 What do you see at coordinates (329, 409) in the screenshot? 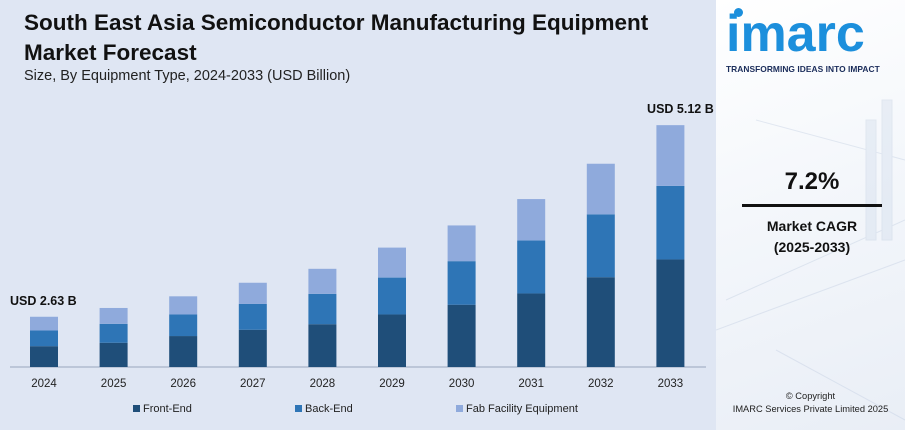
I see `legend-label-1: Back-End` at bounding box center [329, 409].